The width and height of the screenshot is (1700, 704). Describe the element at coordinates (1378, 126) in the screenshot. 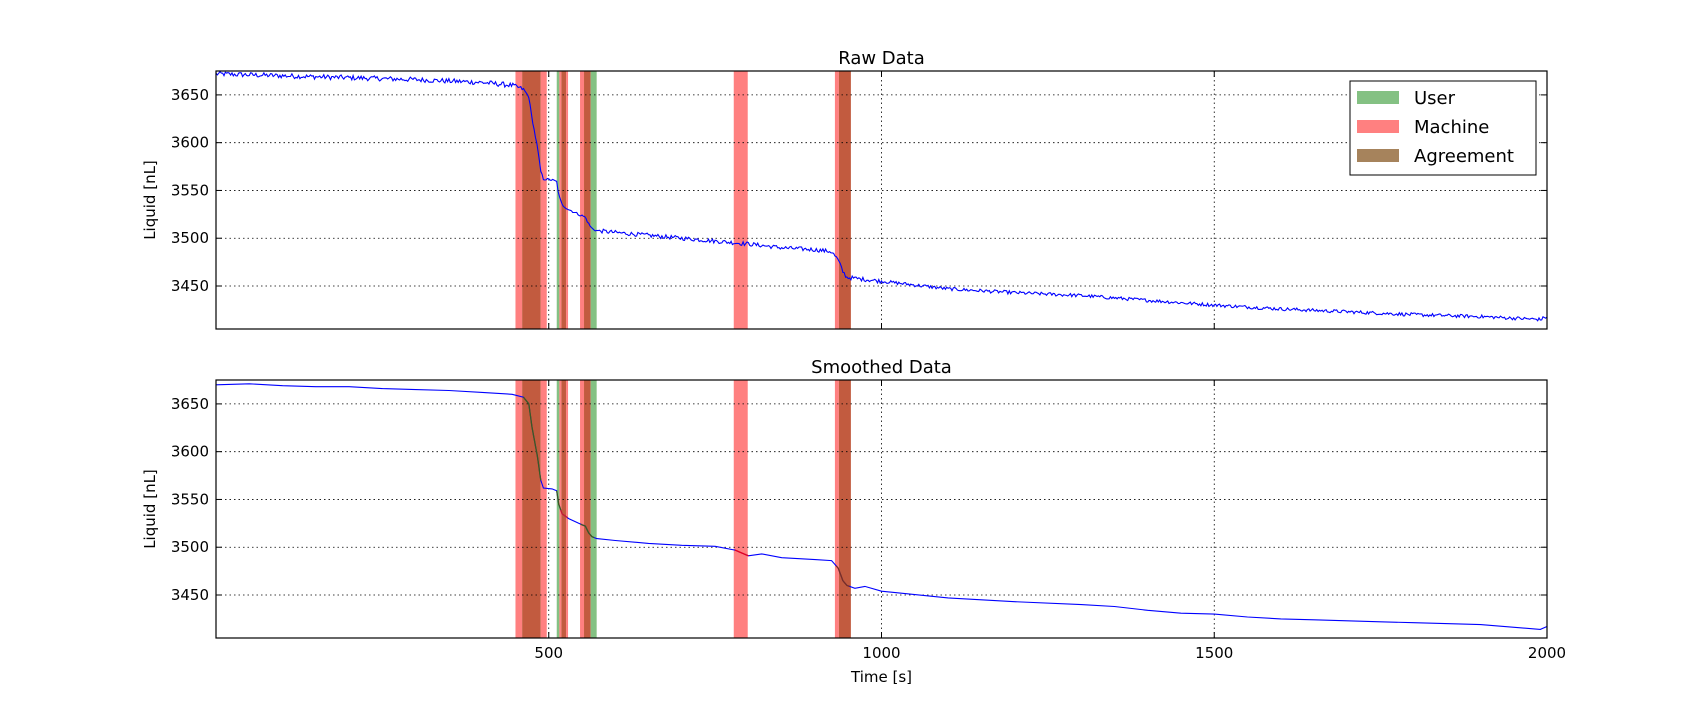

I see `legend-swatch-machine` at that location.